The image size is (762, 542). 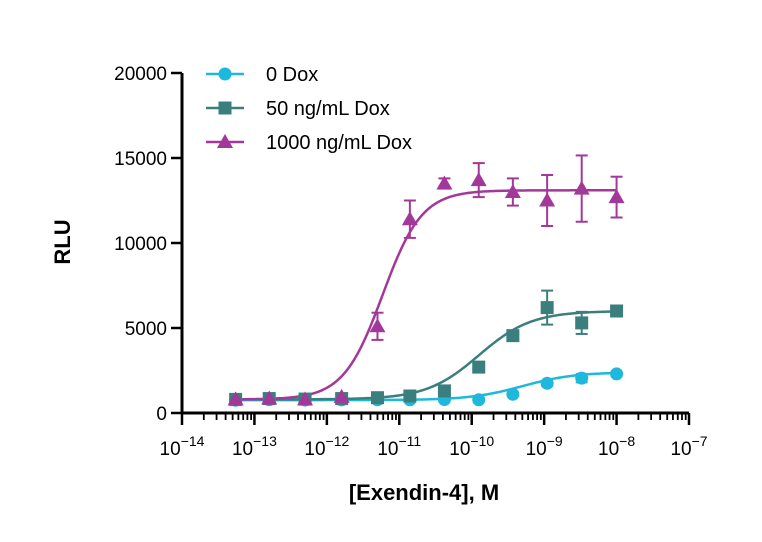 I want to click on y-tick-label: 0, so click(x=161, y=414).